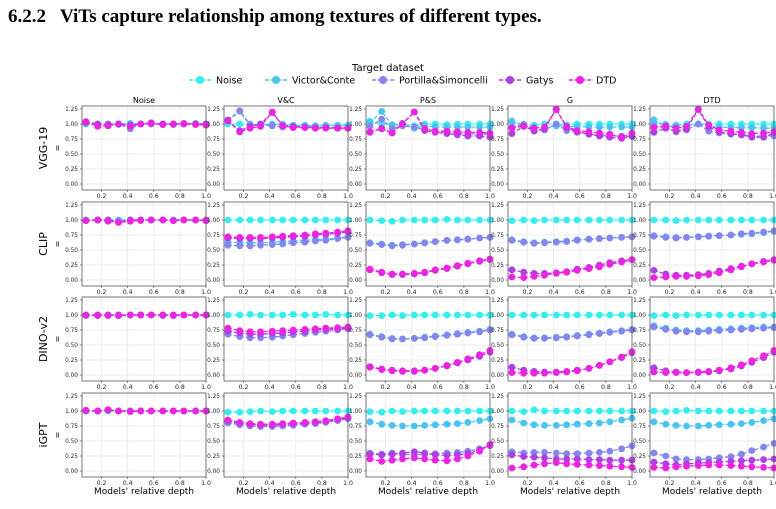 This screenshot has width=776, height=509. I want to click on panel-r2-c2: 0.00 0.25 0.50 0.75 1.00 1.25 0.2 0.4 0.6 0.8 1.0, so click(422, 343).